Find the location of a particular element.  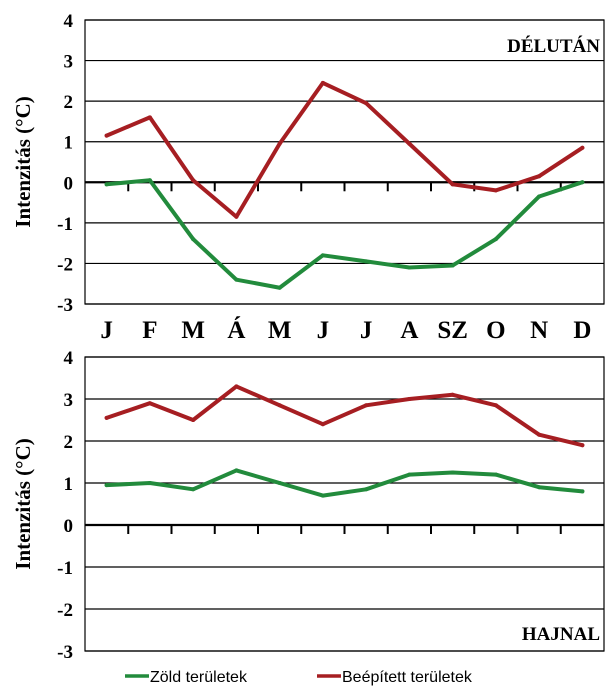

month-axis-labels: J F M Á M J J A SZ O N D is located at coordinates (345, 330).